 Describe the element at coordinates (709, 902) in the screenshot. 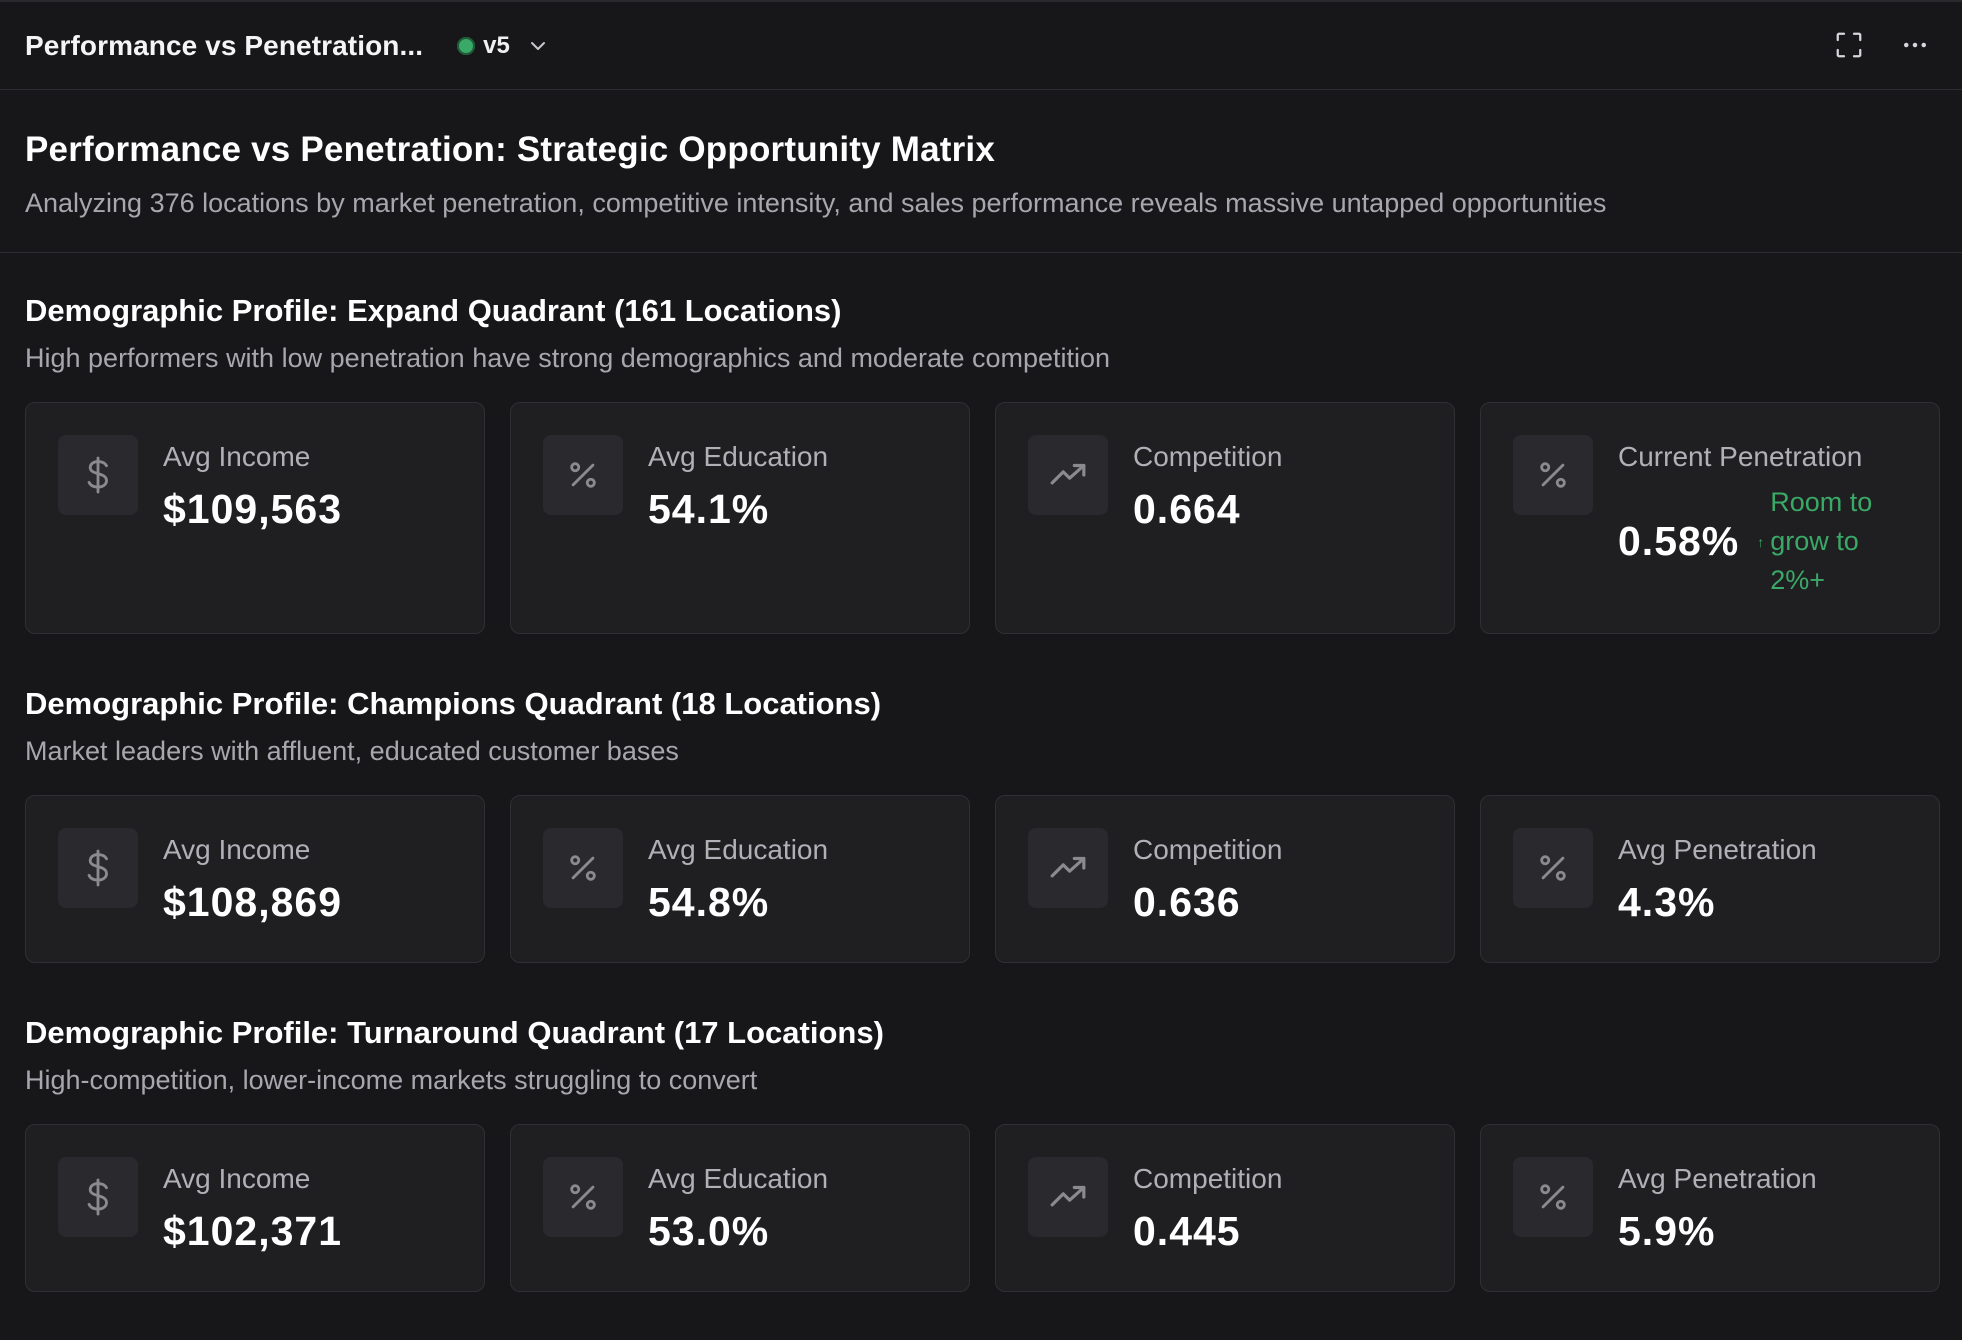

I see `metric-value: 54.8%` at that location.